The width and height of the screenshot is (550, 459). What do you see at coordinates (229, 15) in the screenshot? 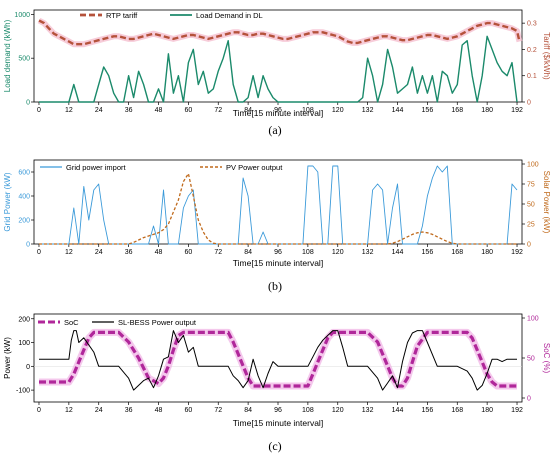
I see `legend-label: Load Demand in DL` at bounding box center [229, 15].